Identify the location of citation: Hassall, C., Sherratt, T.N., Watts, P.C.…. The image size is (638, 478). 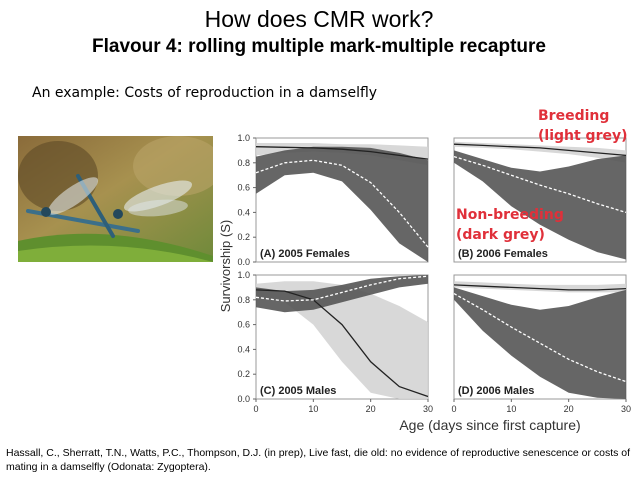
(318, 460).